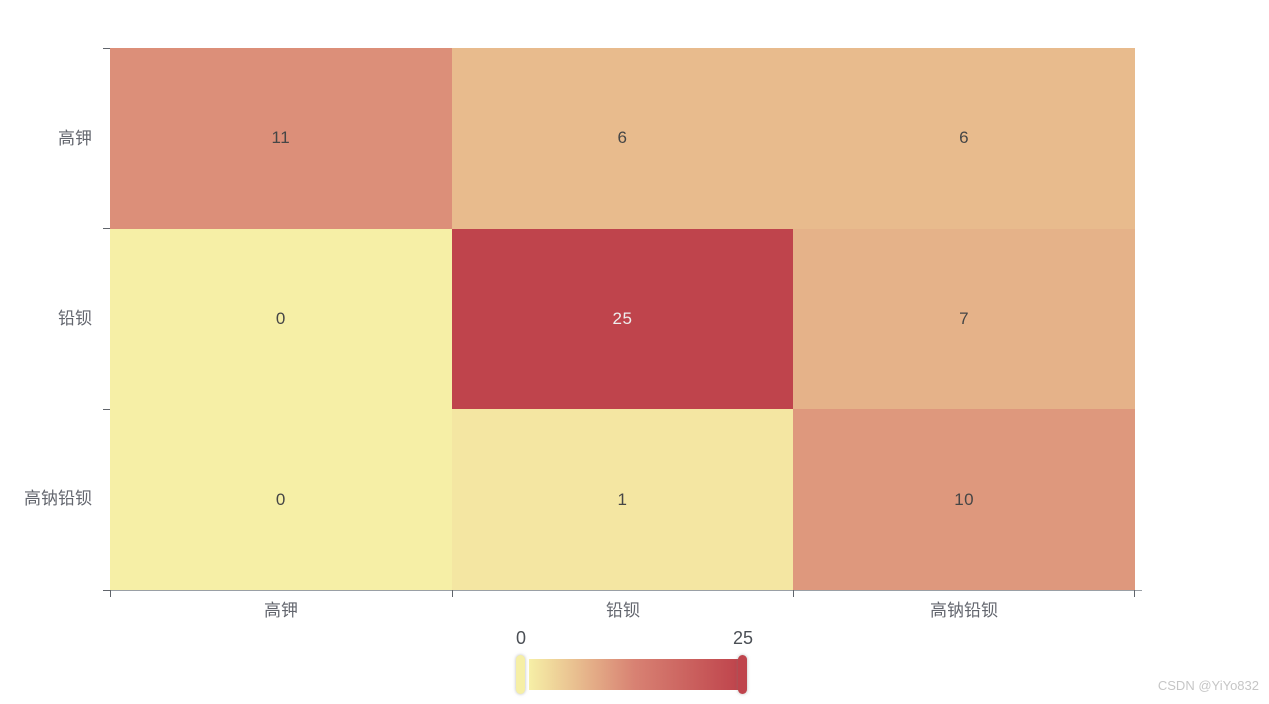 Image resolution: width=1269 pixels, height=704 pixels. What do you see at coordinates (58, 498) in the screenshot?
I see `y-axis-label: 高钠铅钡` at bounding box center [58, 498].